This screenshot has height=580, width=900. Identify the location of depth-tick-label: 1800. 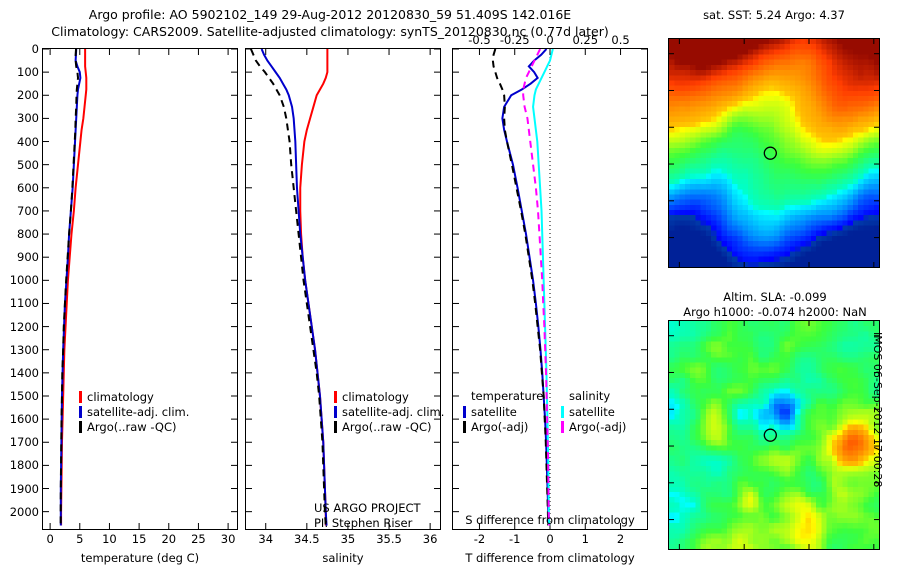
(24, 465).